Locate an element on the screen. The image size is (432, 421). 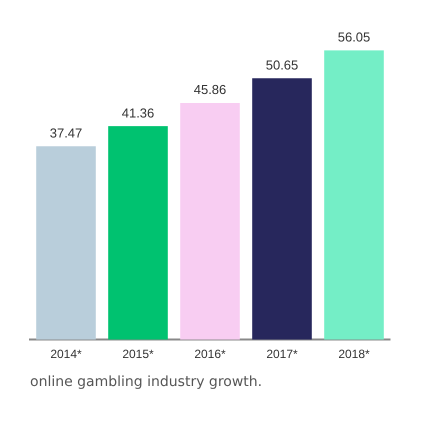
data-label: 45.86 is located at coordinates (210, 90).